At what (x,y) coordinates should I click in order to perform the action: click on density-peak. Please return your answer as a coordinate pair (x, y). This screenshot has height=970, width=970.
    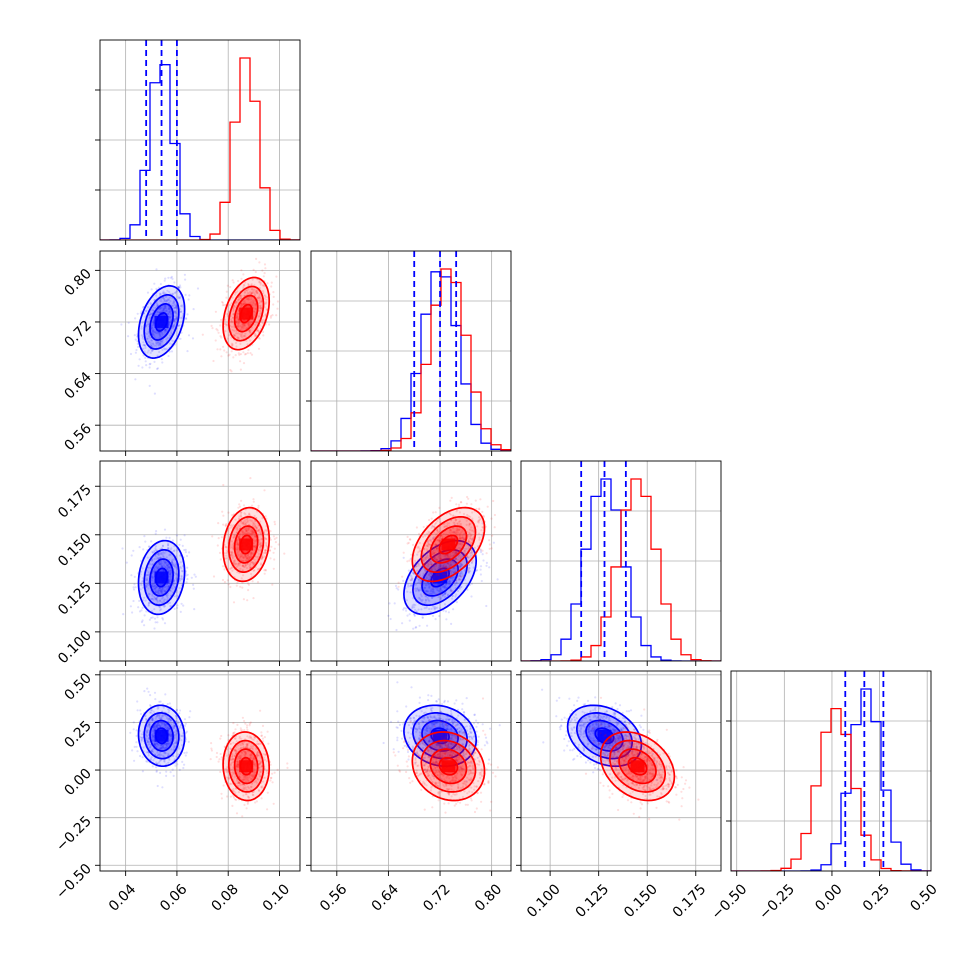
    Looking at the image, I should click on (246, 544).